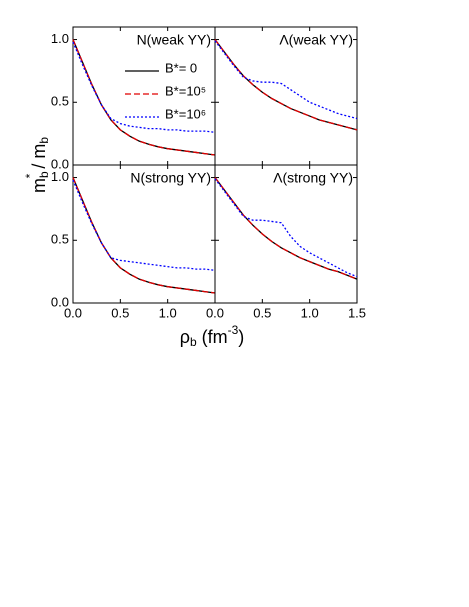 The image size is (469, 607). I want to click on label-part: ρ, so click(185, 337).